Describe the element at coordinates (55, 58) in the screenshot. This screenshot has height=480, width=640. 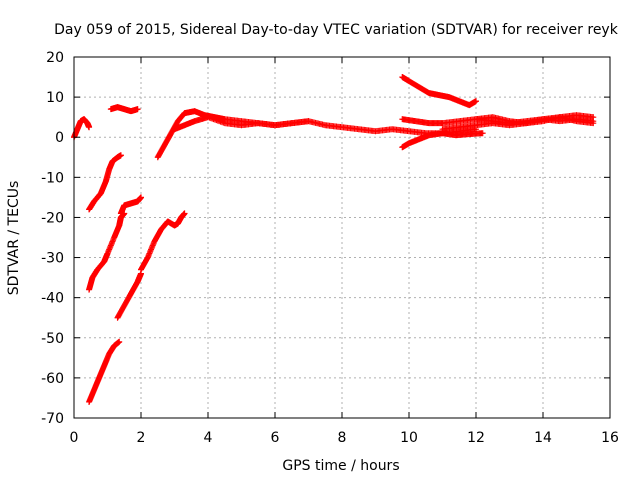
I see `y-tick-label: 20` at that location.